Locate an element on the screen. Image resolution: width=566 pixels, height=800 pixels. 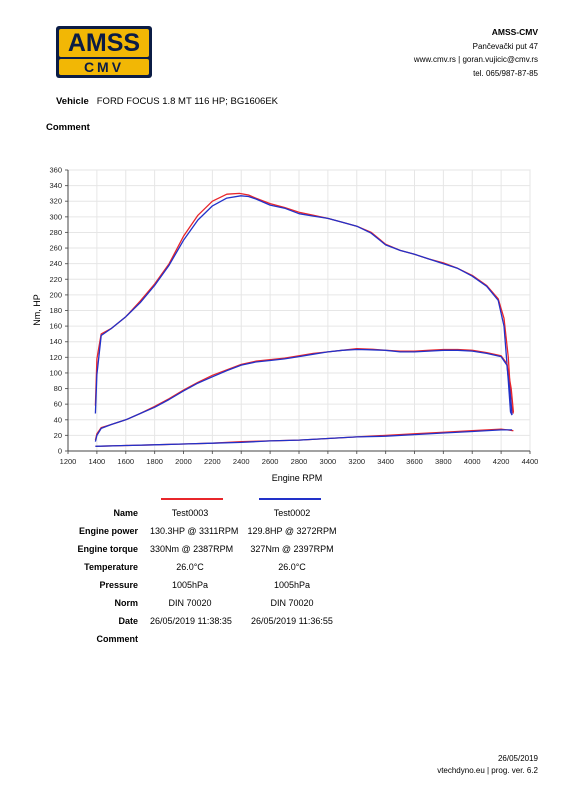
results-cell-test1: 1005hPa is located at coordinates (190, 585).